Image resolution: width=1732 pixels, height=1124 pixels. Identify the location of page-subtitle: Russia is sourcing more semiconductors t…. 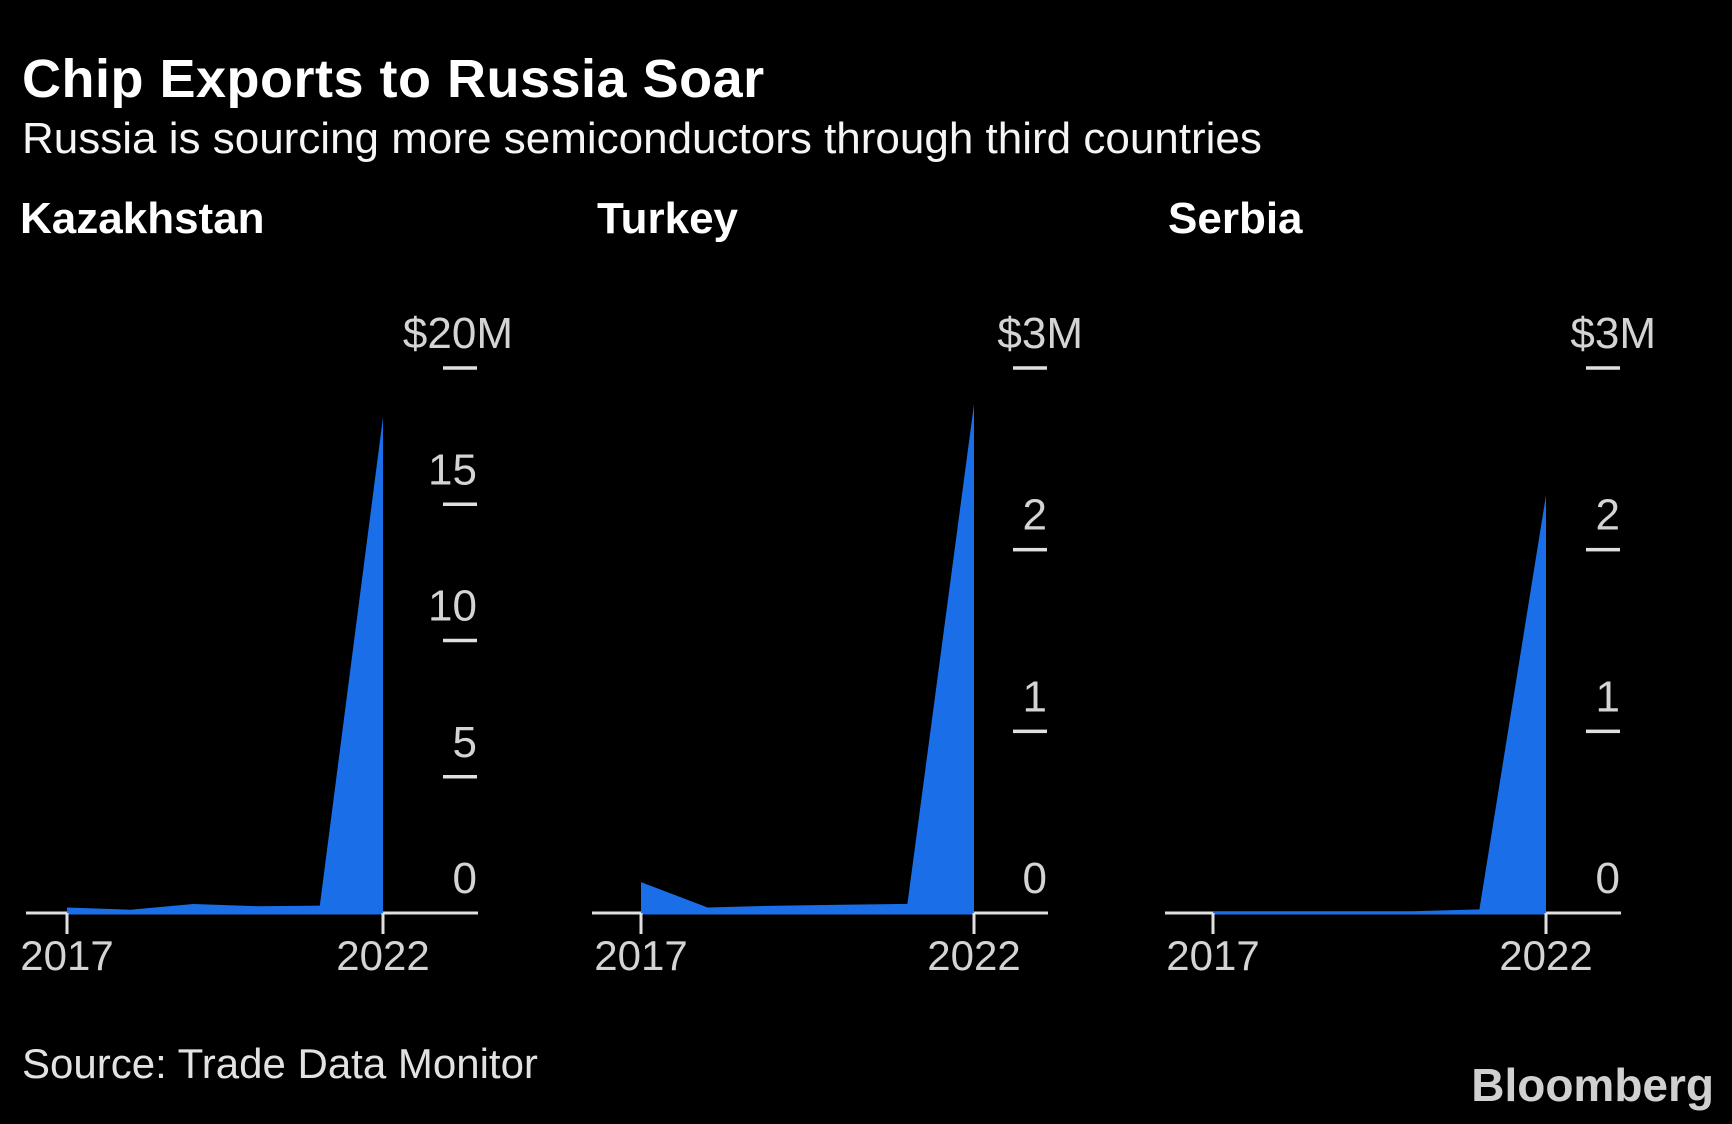
(642, 138).